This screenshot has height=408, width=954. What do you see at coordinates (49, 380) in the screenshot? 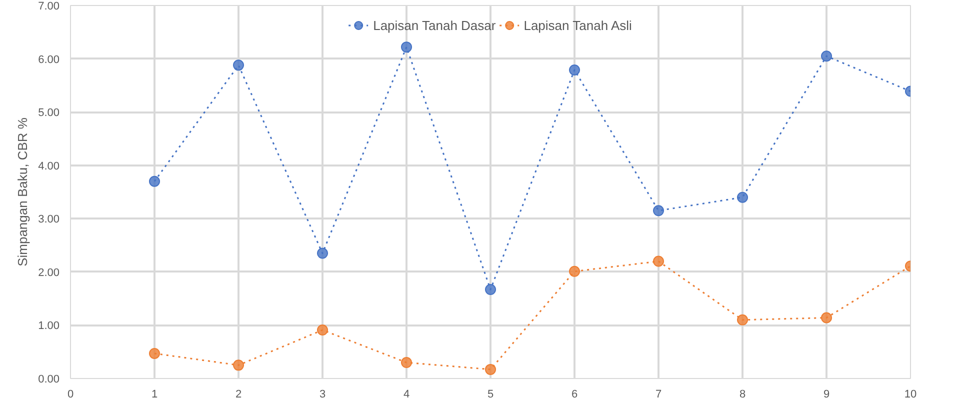
I see `y-tick-label: 0.00` at bounding box center [49, 380].